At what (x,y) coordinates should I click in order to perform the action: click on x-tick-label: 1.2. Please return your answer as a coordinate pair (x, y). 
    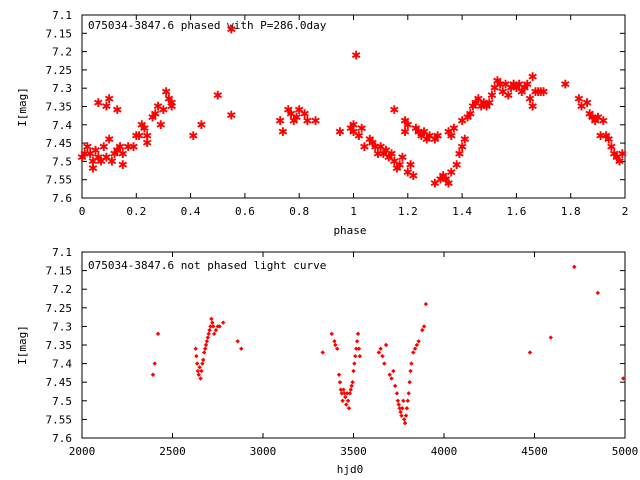
    Looking at the image, I should click on (408, 211).